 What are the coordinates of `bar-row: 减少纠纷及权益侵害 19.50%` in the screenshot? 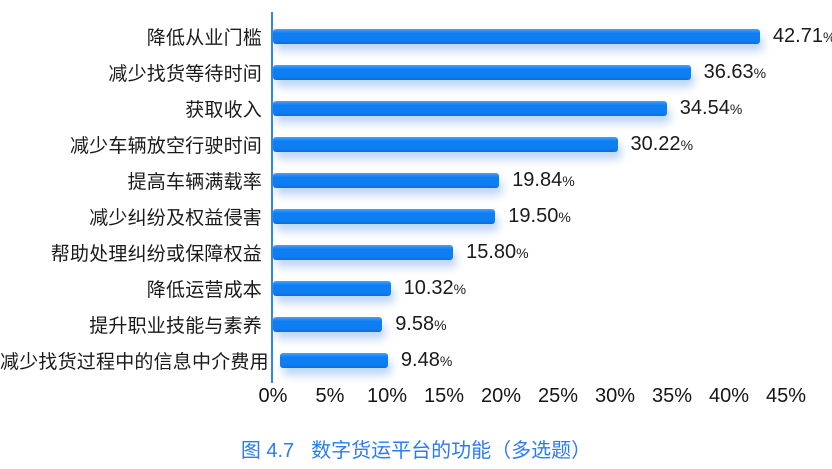 It's located at (416, 216).